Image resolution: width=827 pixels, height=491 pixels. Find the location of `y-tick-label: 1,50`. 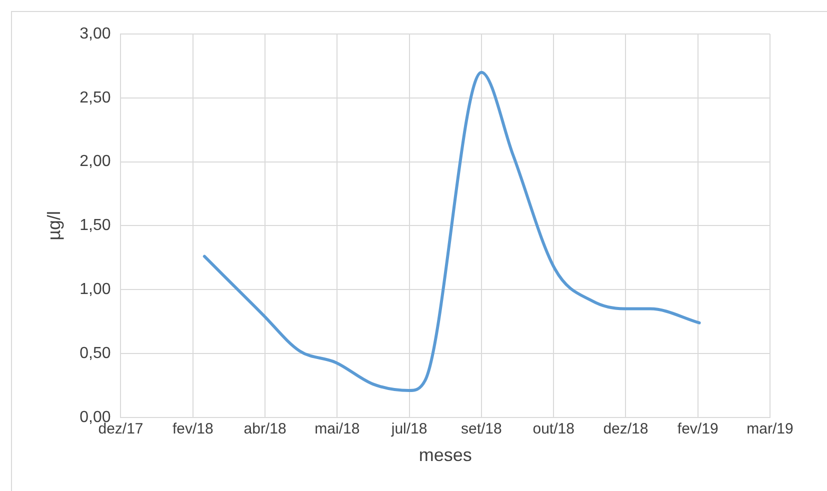

y-tick-label: 1,50 is located at coordinates (95, 225).